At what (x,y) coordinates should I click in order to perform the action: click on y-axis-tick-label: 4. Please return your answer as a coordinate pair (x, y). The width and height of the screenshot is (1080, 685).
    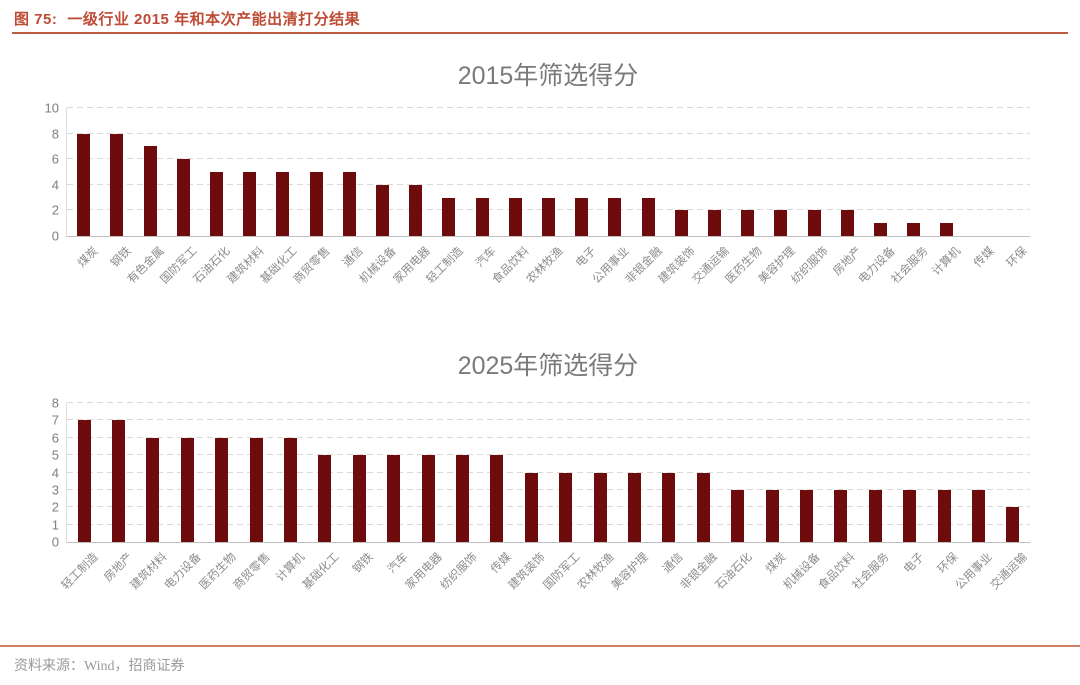
    Looking at the image, I should click on (55, 185).